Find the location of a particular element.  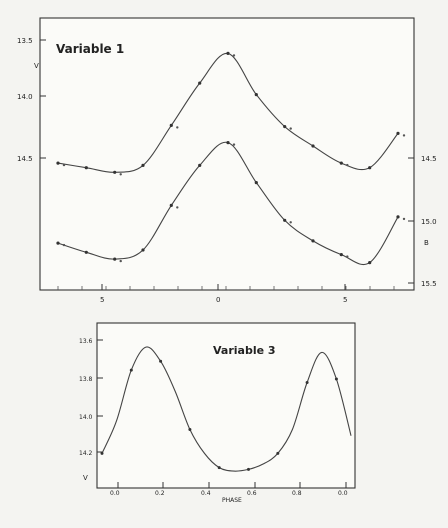

top-xtick-label: 0 is located at coordinates (218, 300).